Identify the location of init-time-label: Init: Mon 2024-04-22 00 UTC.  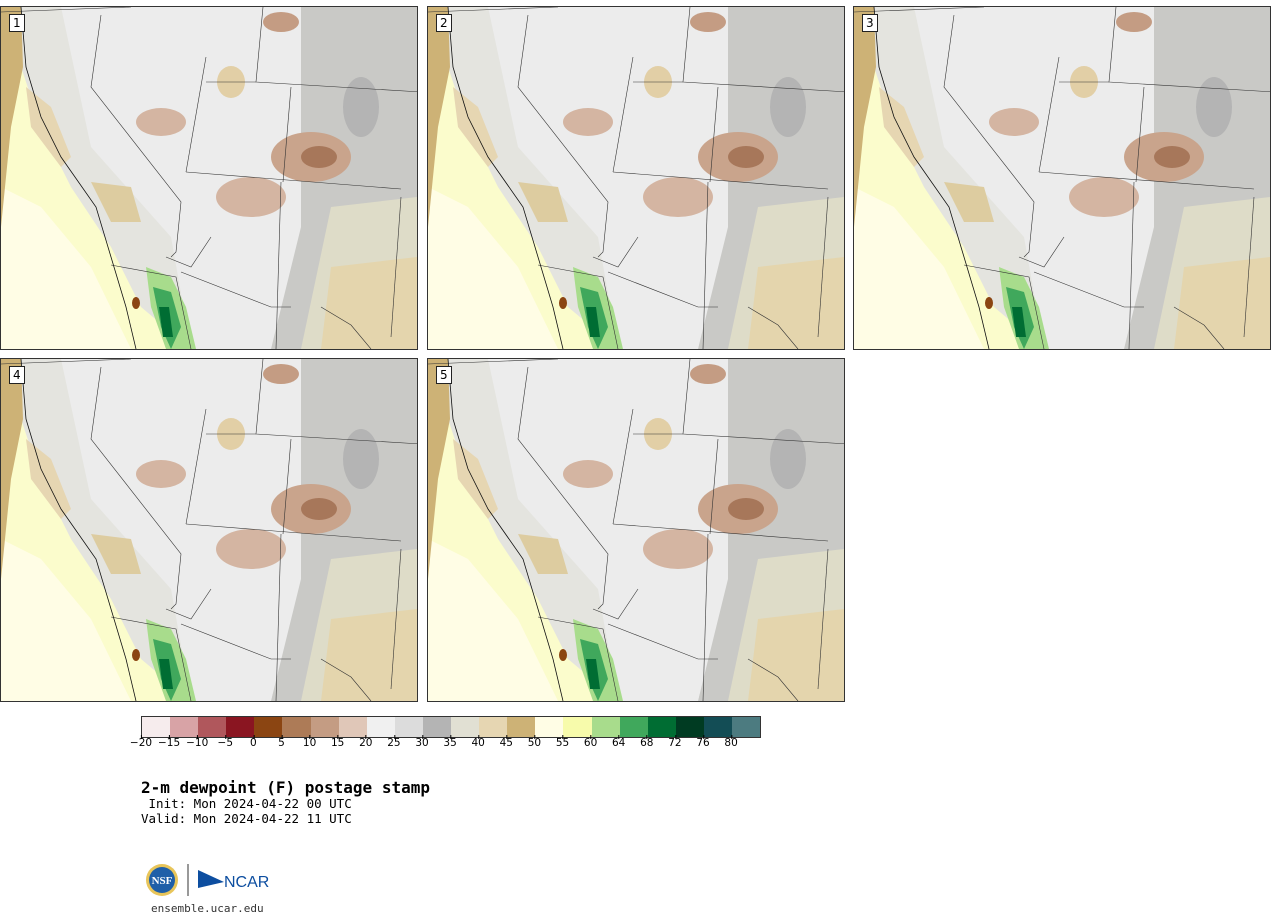
(246, 803).